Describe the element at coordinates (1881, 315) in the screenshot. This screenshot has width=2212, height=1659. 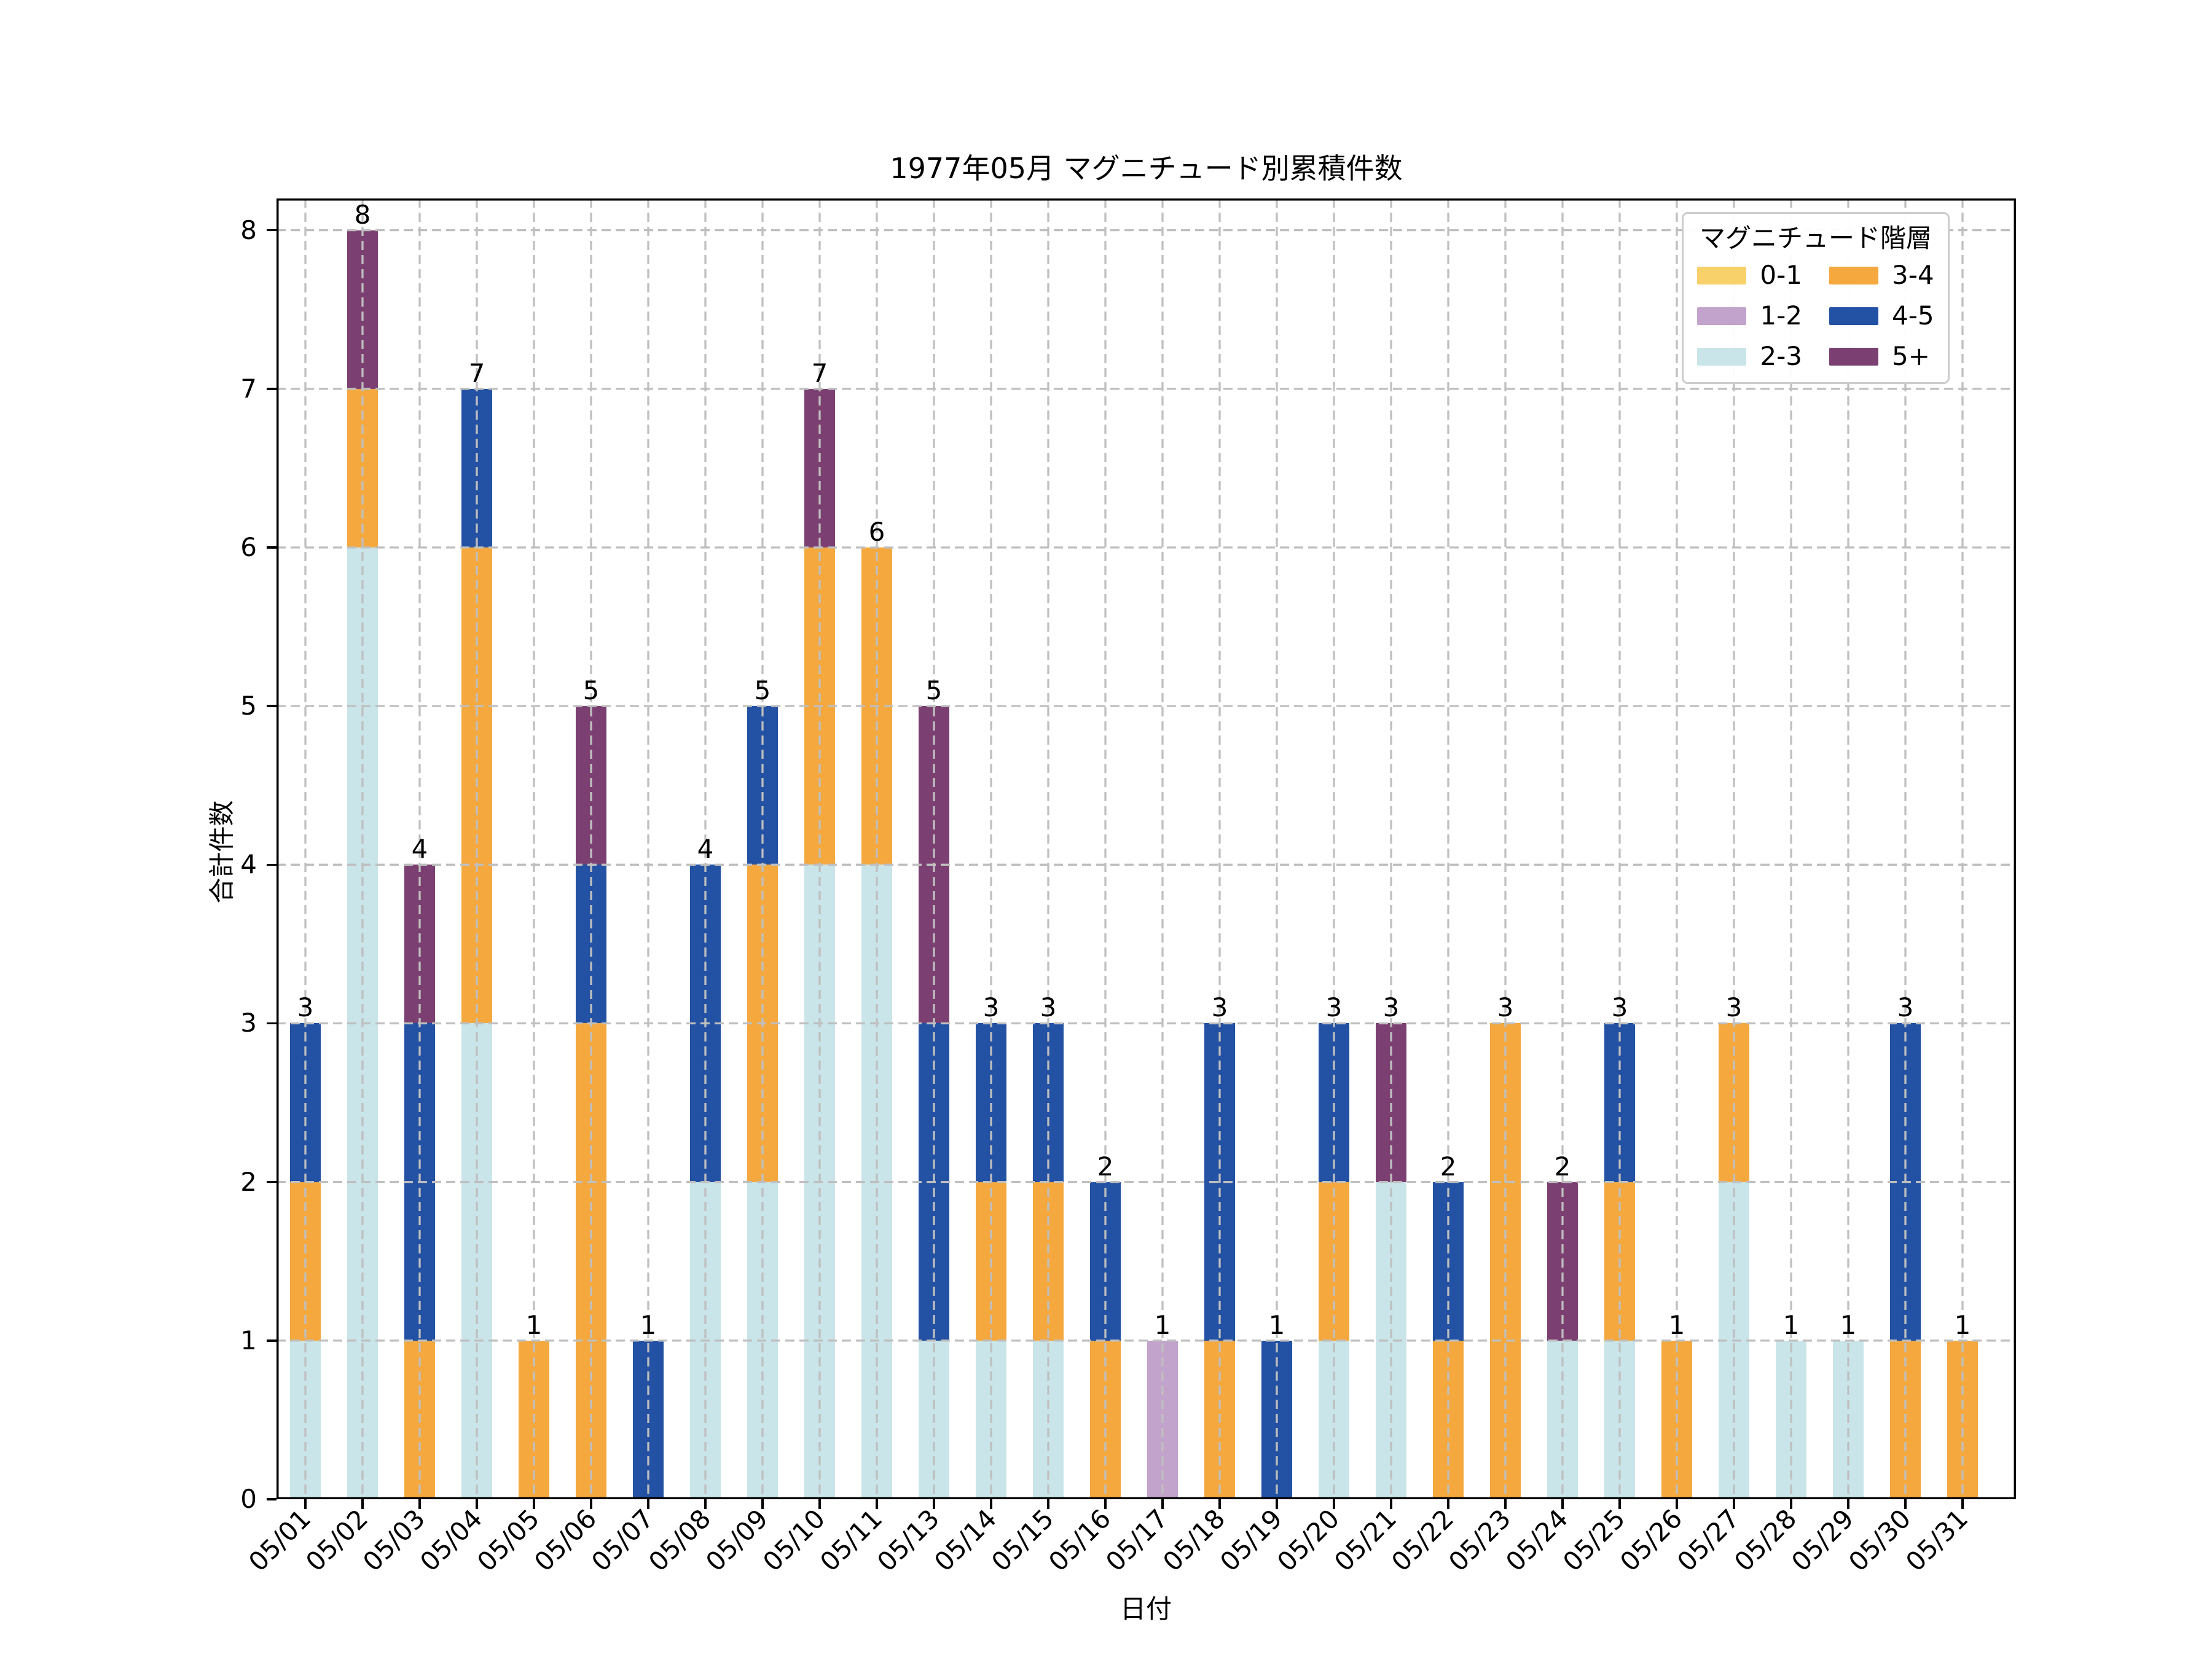
I see `legend-item-4-5: 4-5` at that location.